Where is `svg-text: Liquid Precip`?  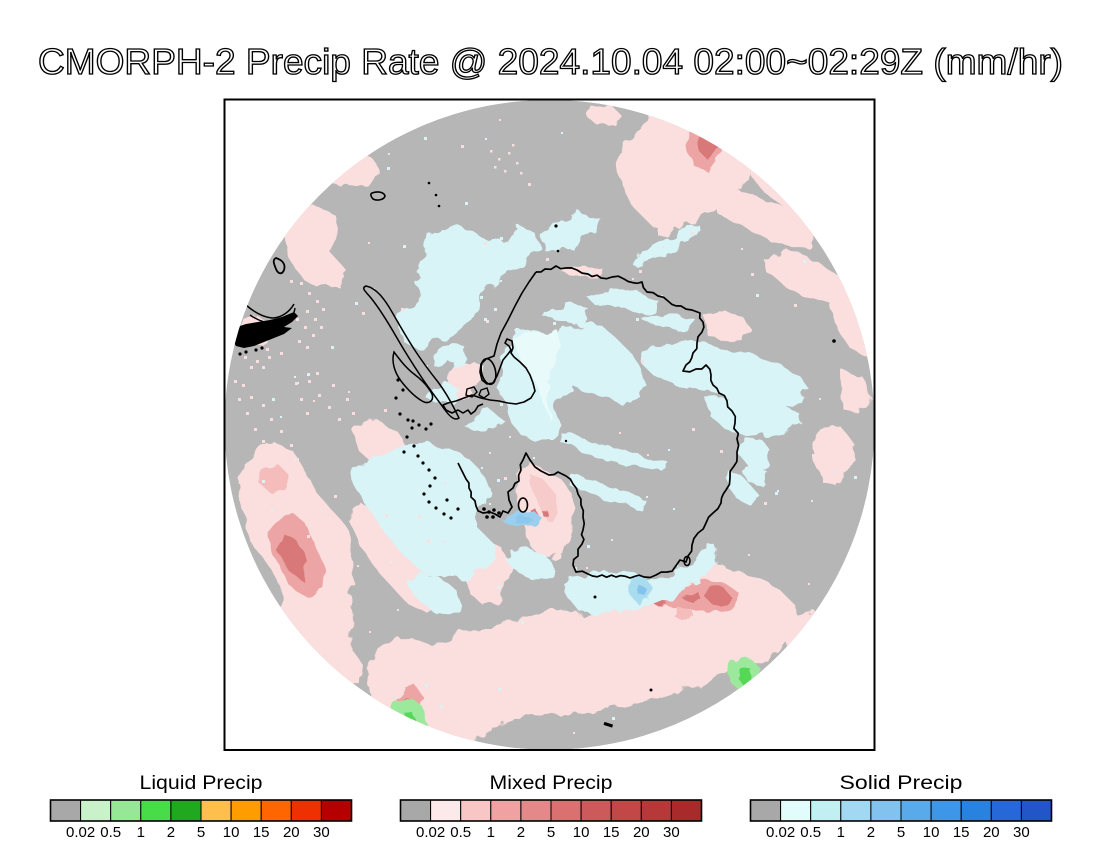
svg-text: Liquid Precip is located at coordinates (201, 783).